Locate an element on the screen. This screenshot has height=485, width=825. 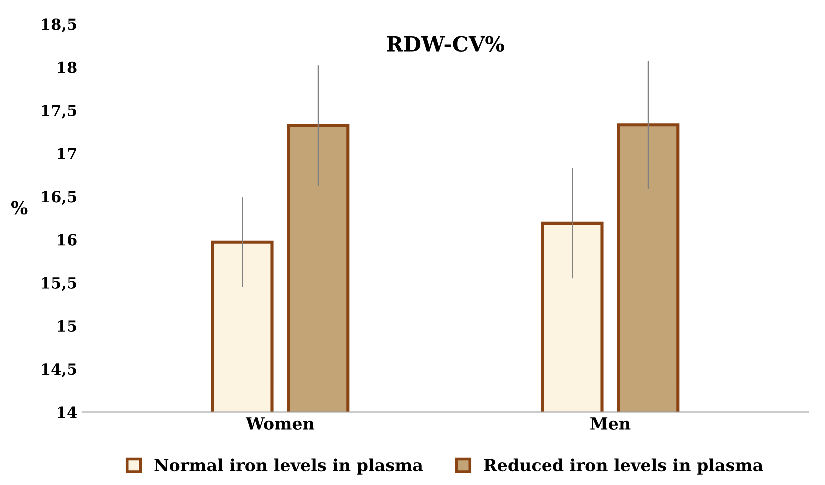
y-tick-label: 16,5 is located at coordinates (59, 198).